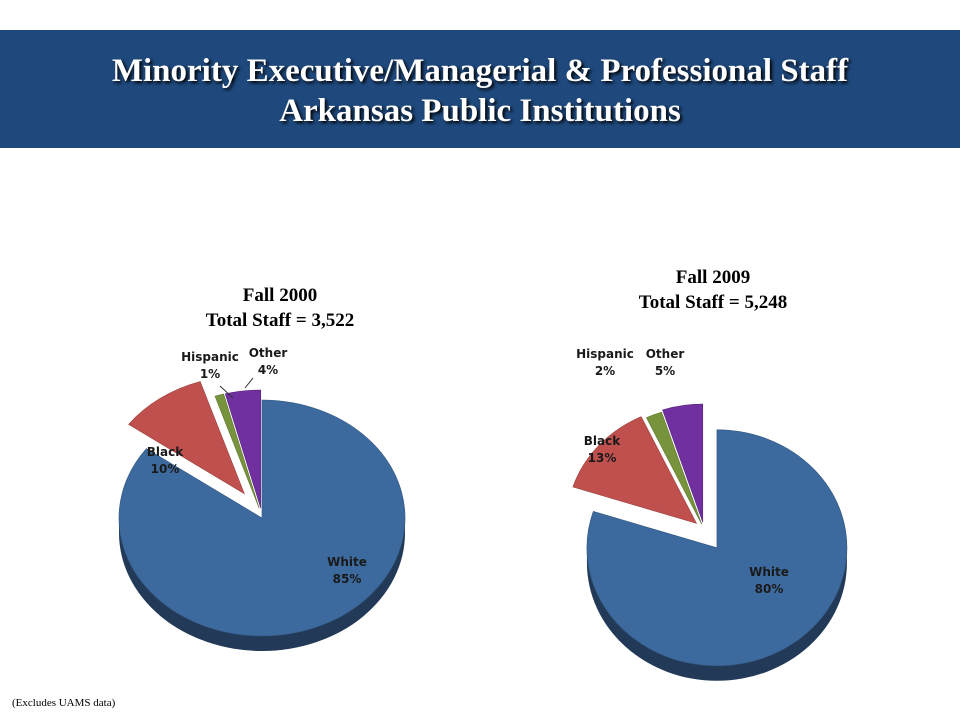  Describe the element at coordinates (602, 458) in the screenshot. I see `slice-value-black: 13%` at that location.